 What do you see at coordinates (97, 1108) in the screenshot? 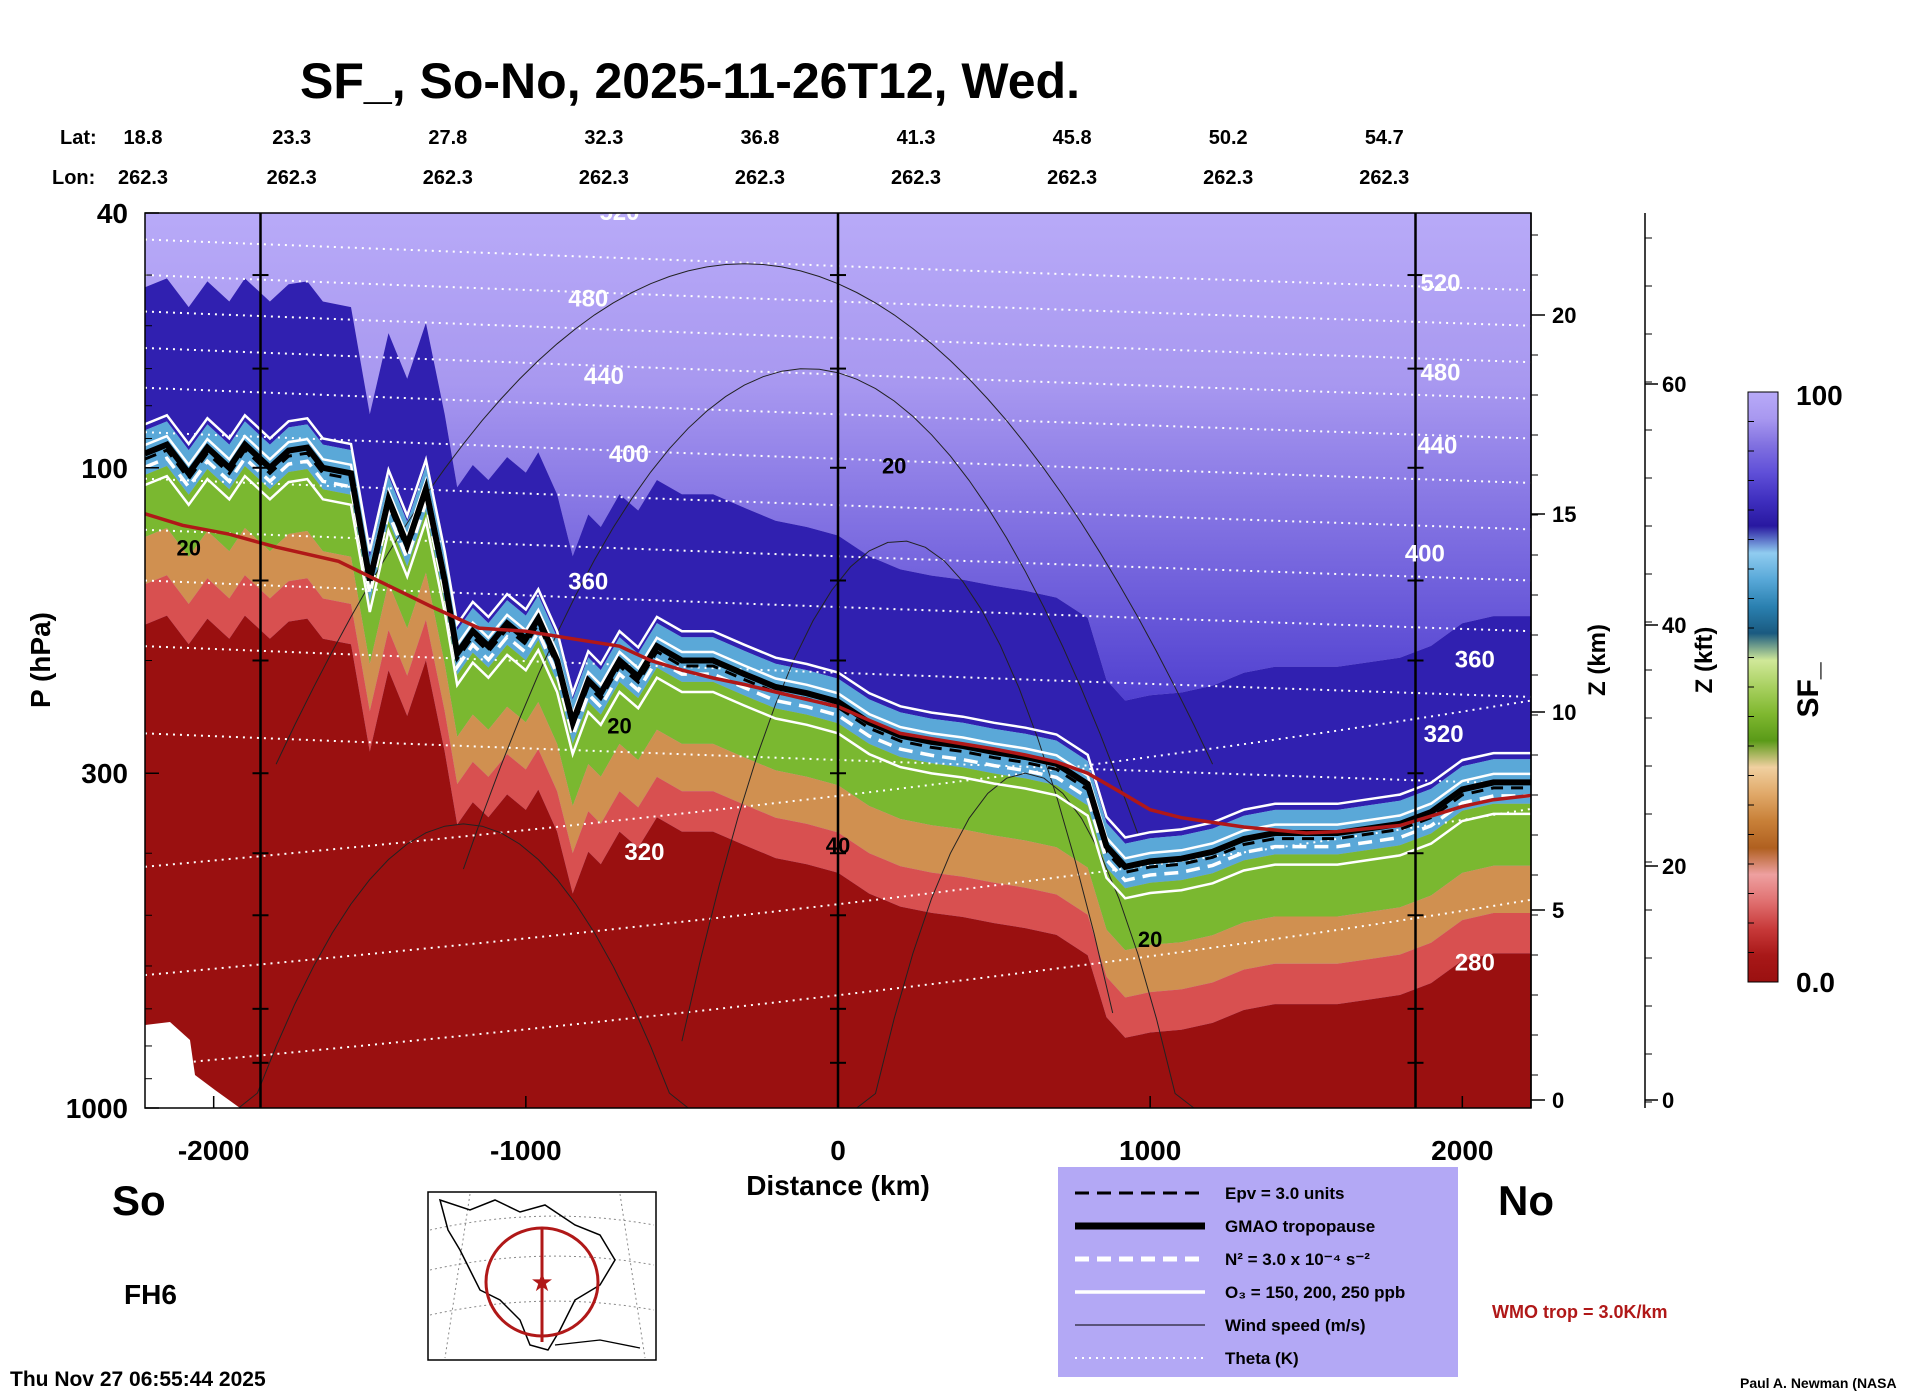
I see `y-tick-label: 1000` at bounding box center [97, 1108].